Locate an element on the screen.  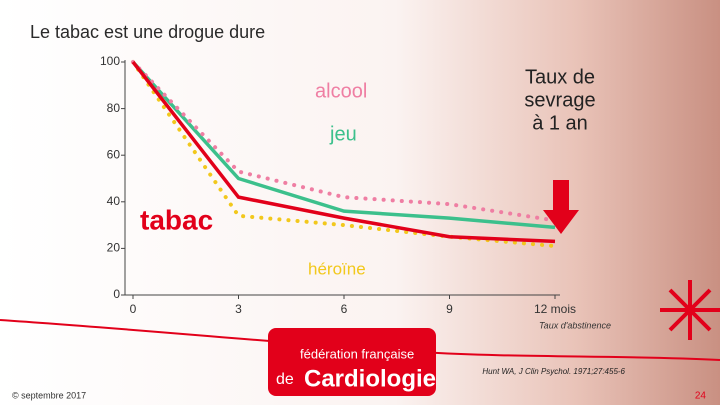
logo-box is located at coordinates (352, 362).